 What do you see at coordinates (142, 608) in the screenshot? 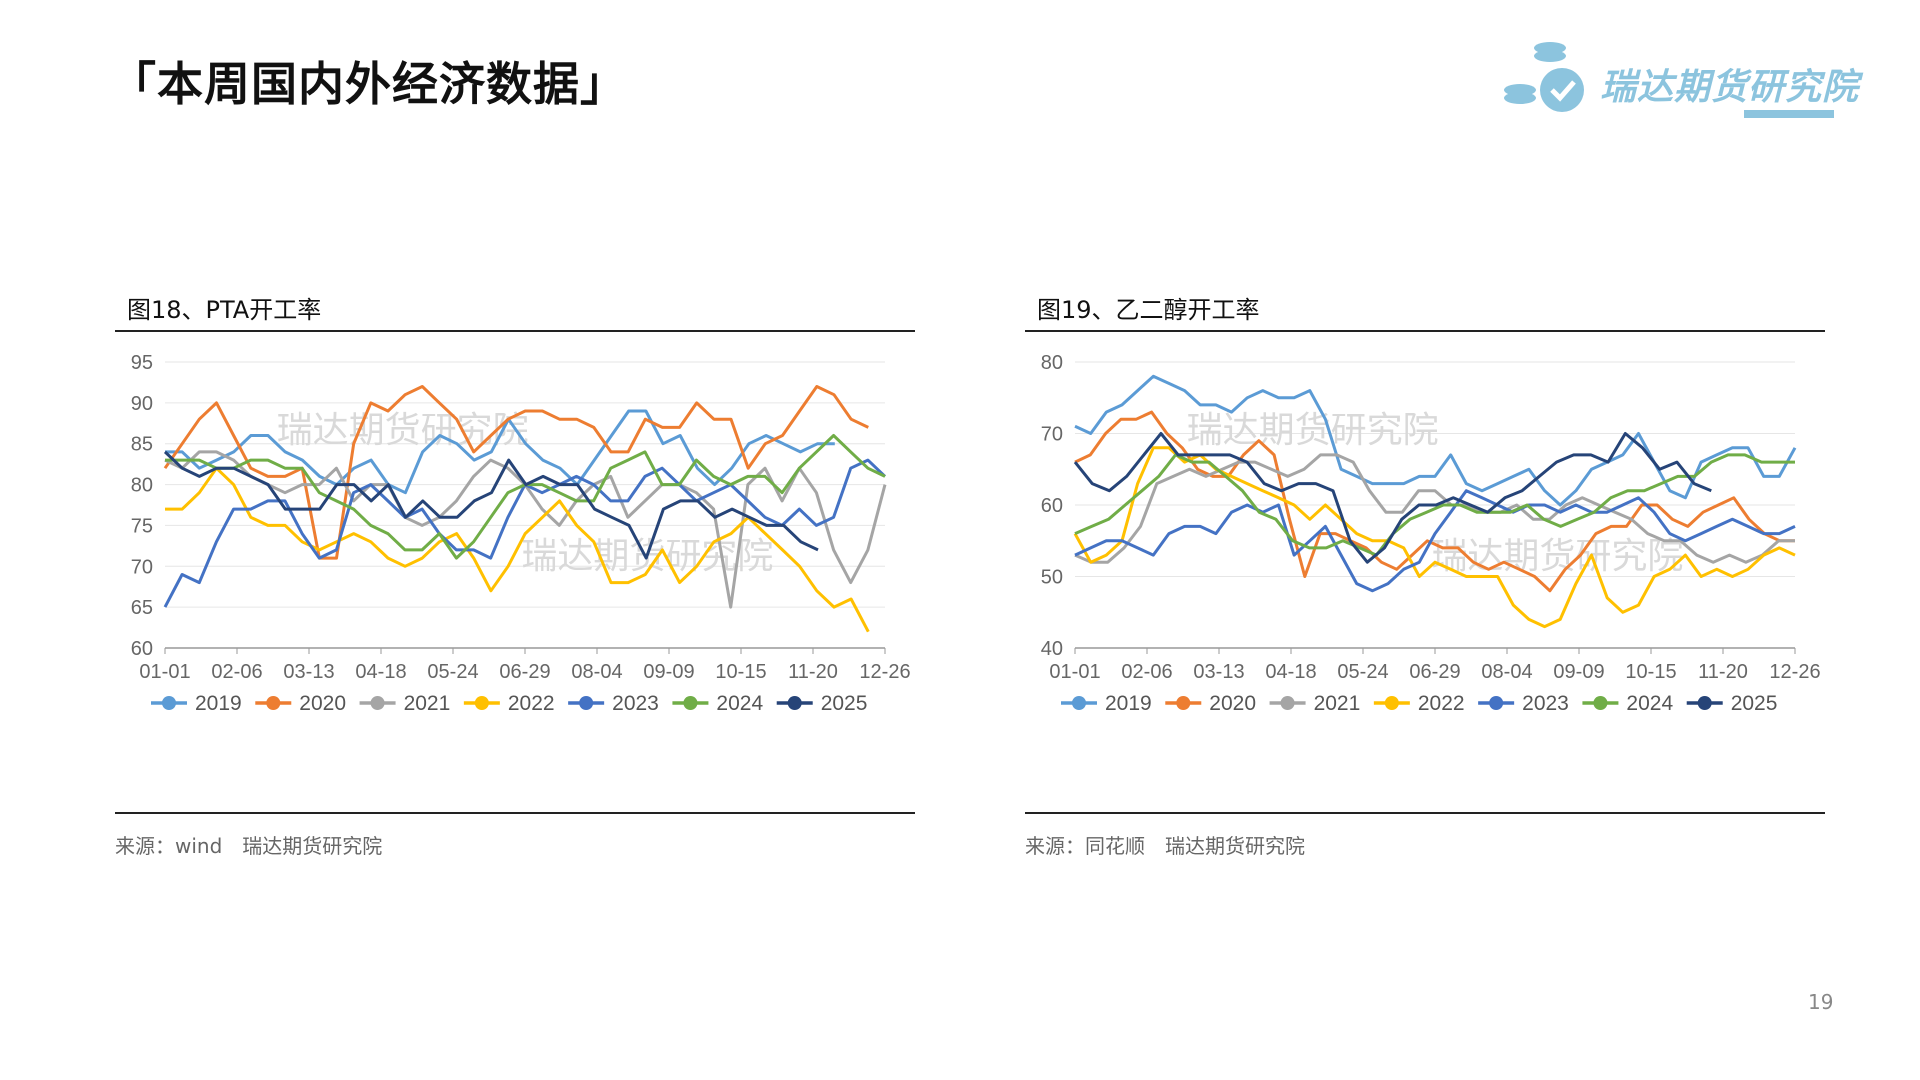
I see `y-tick-label: 65` at bounding box center [142, 608].